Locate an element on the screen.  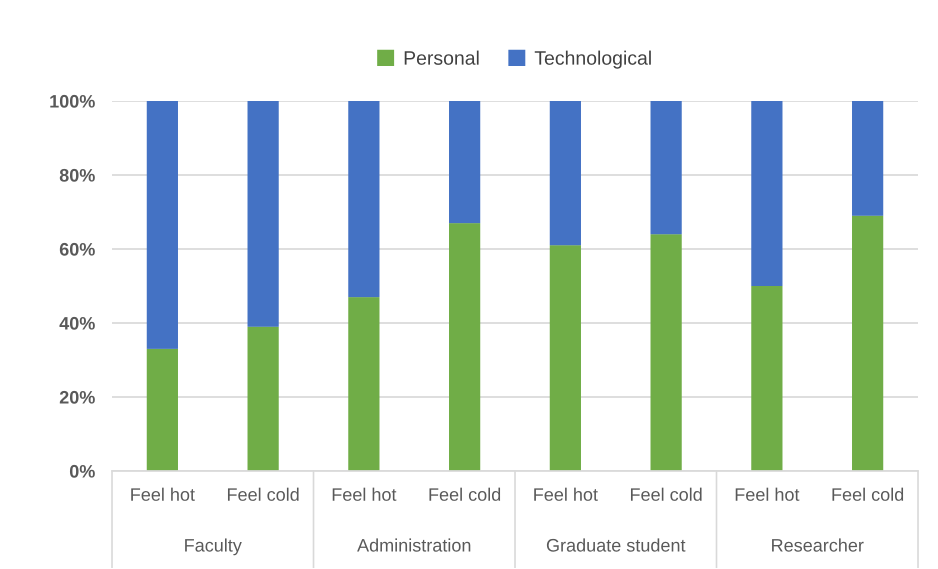
text: Graduate student is located at coordinates (616, 545).